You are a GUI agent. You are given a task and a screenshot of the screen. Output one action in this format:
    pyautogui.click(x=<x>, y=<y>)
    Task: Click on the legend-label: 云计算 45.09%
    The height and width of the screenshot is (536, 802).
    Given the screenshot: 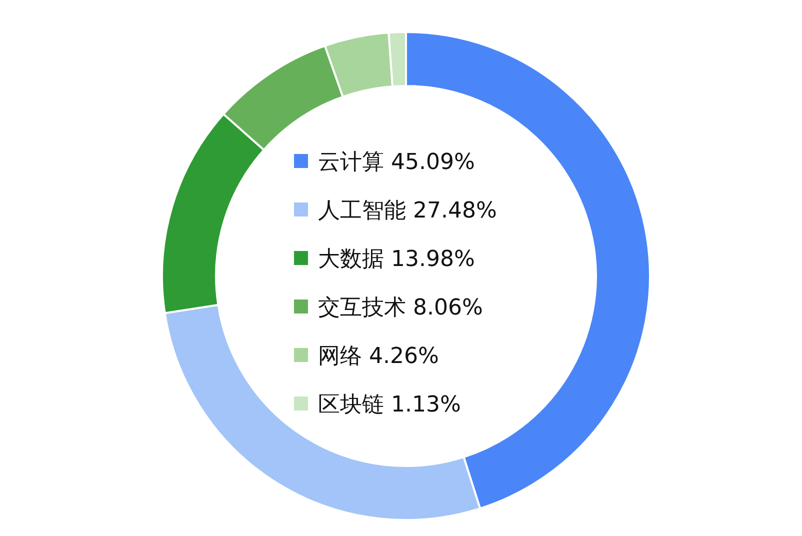 What is the action you would take?
    pyautogui.click(x=396, y=162)
    